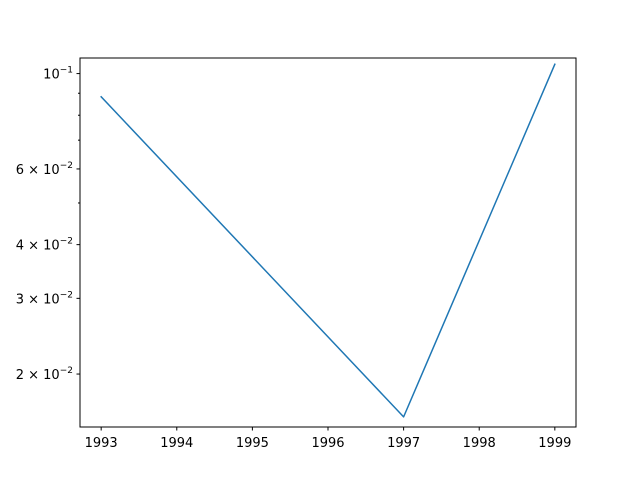 This screenshot has height=480, width=640. I want to click on x-tick-label: 1994, so click(176, 443).